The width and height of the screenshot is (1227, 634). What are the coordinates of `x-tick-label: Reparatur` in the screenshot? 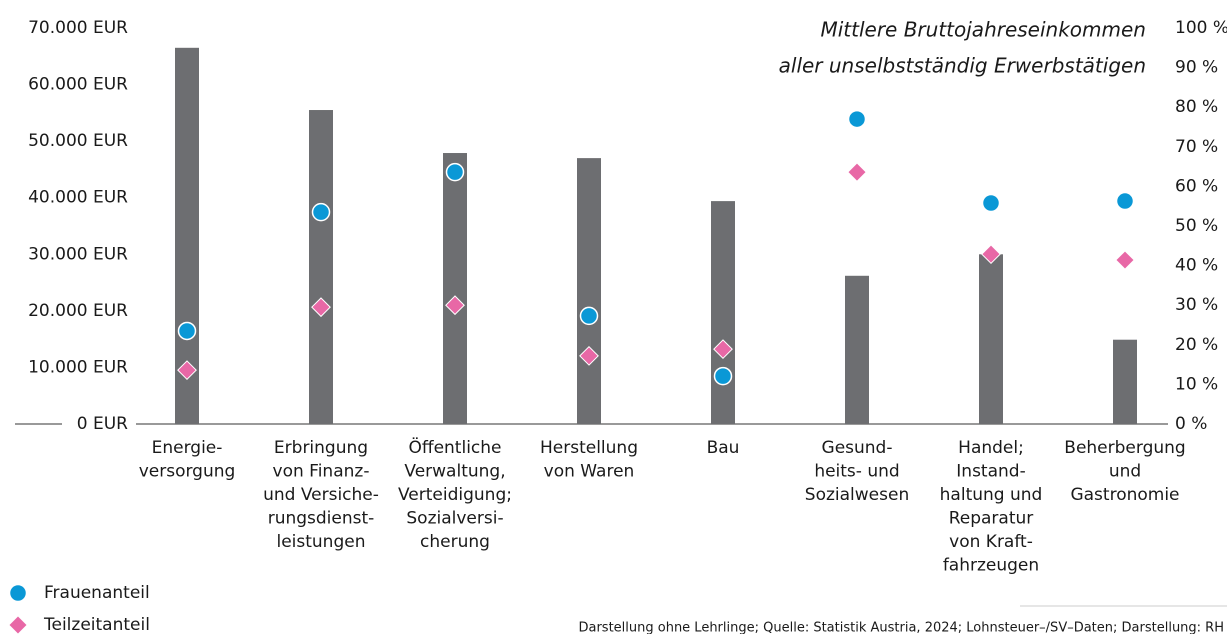 It's located at (991, 519).